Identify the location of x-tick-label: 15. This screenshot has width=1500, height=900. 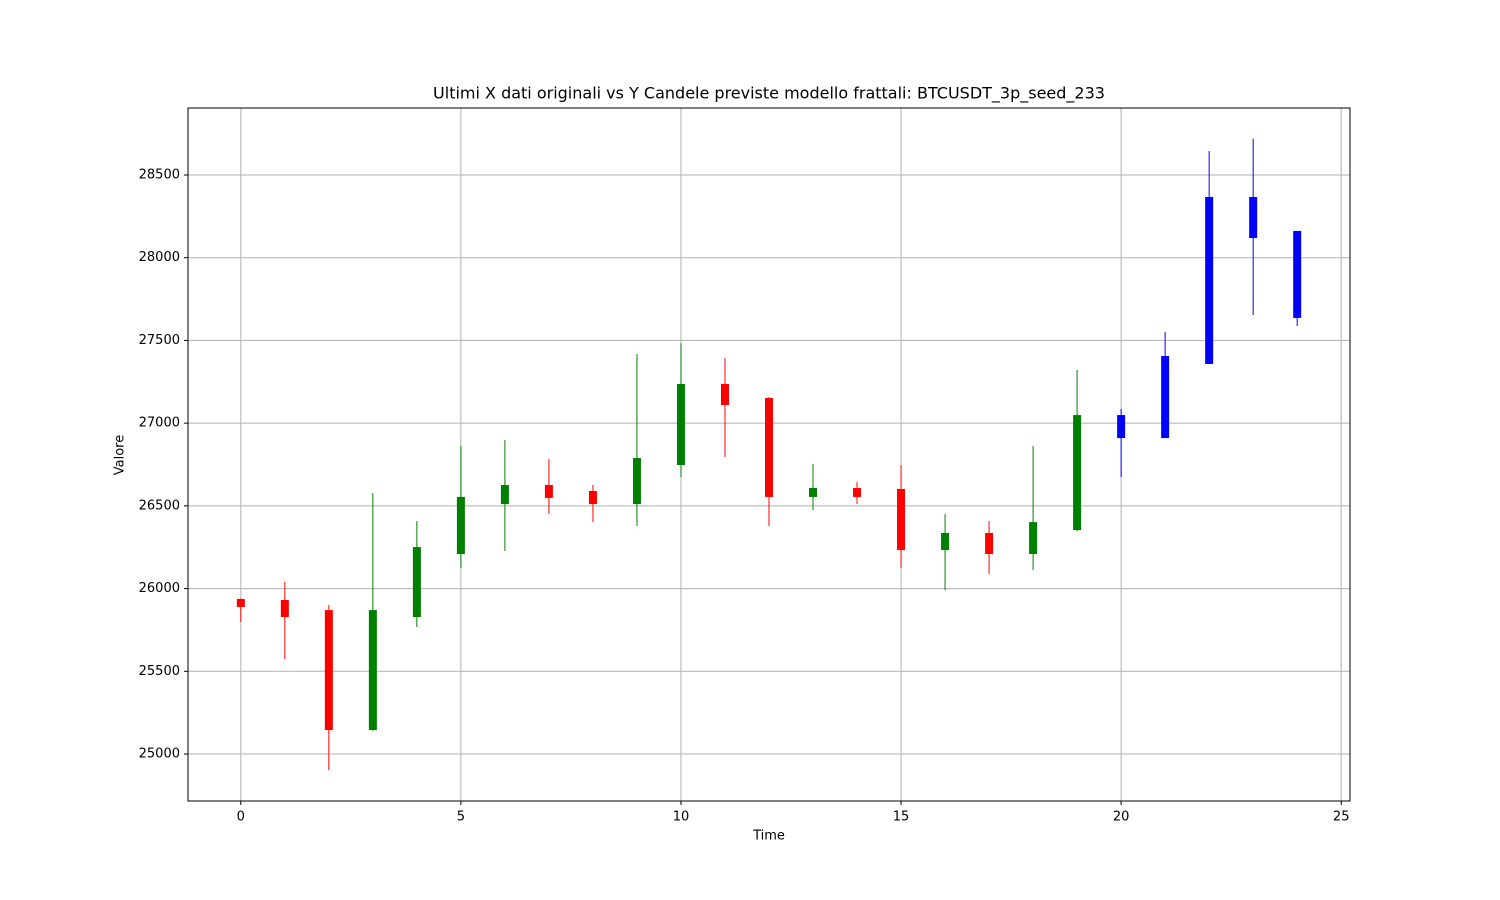
(901, 817).